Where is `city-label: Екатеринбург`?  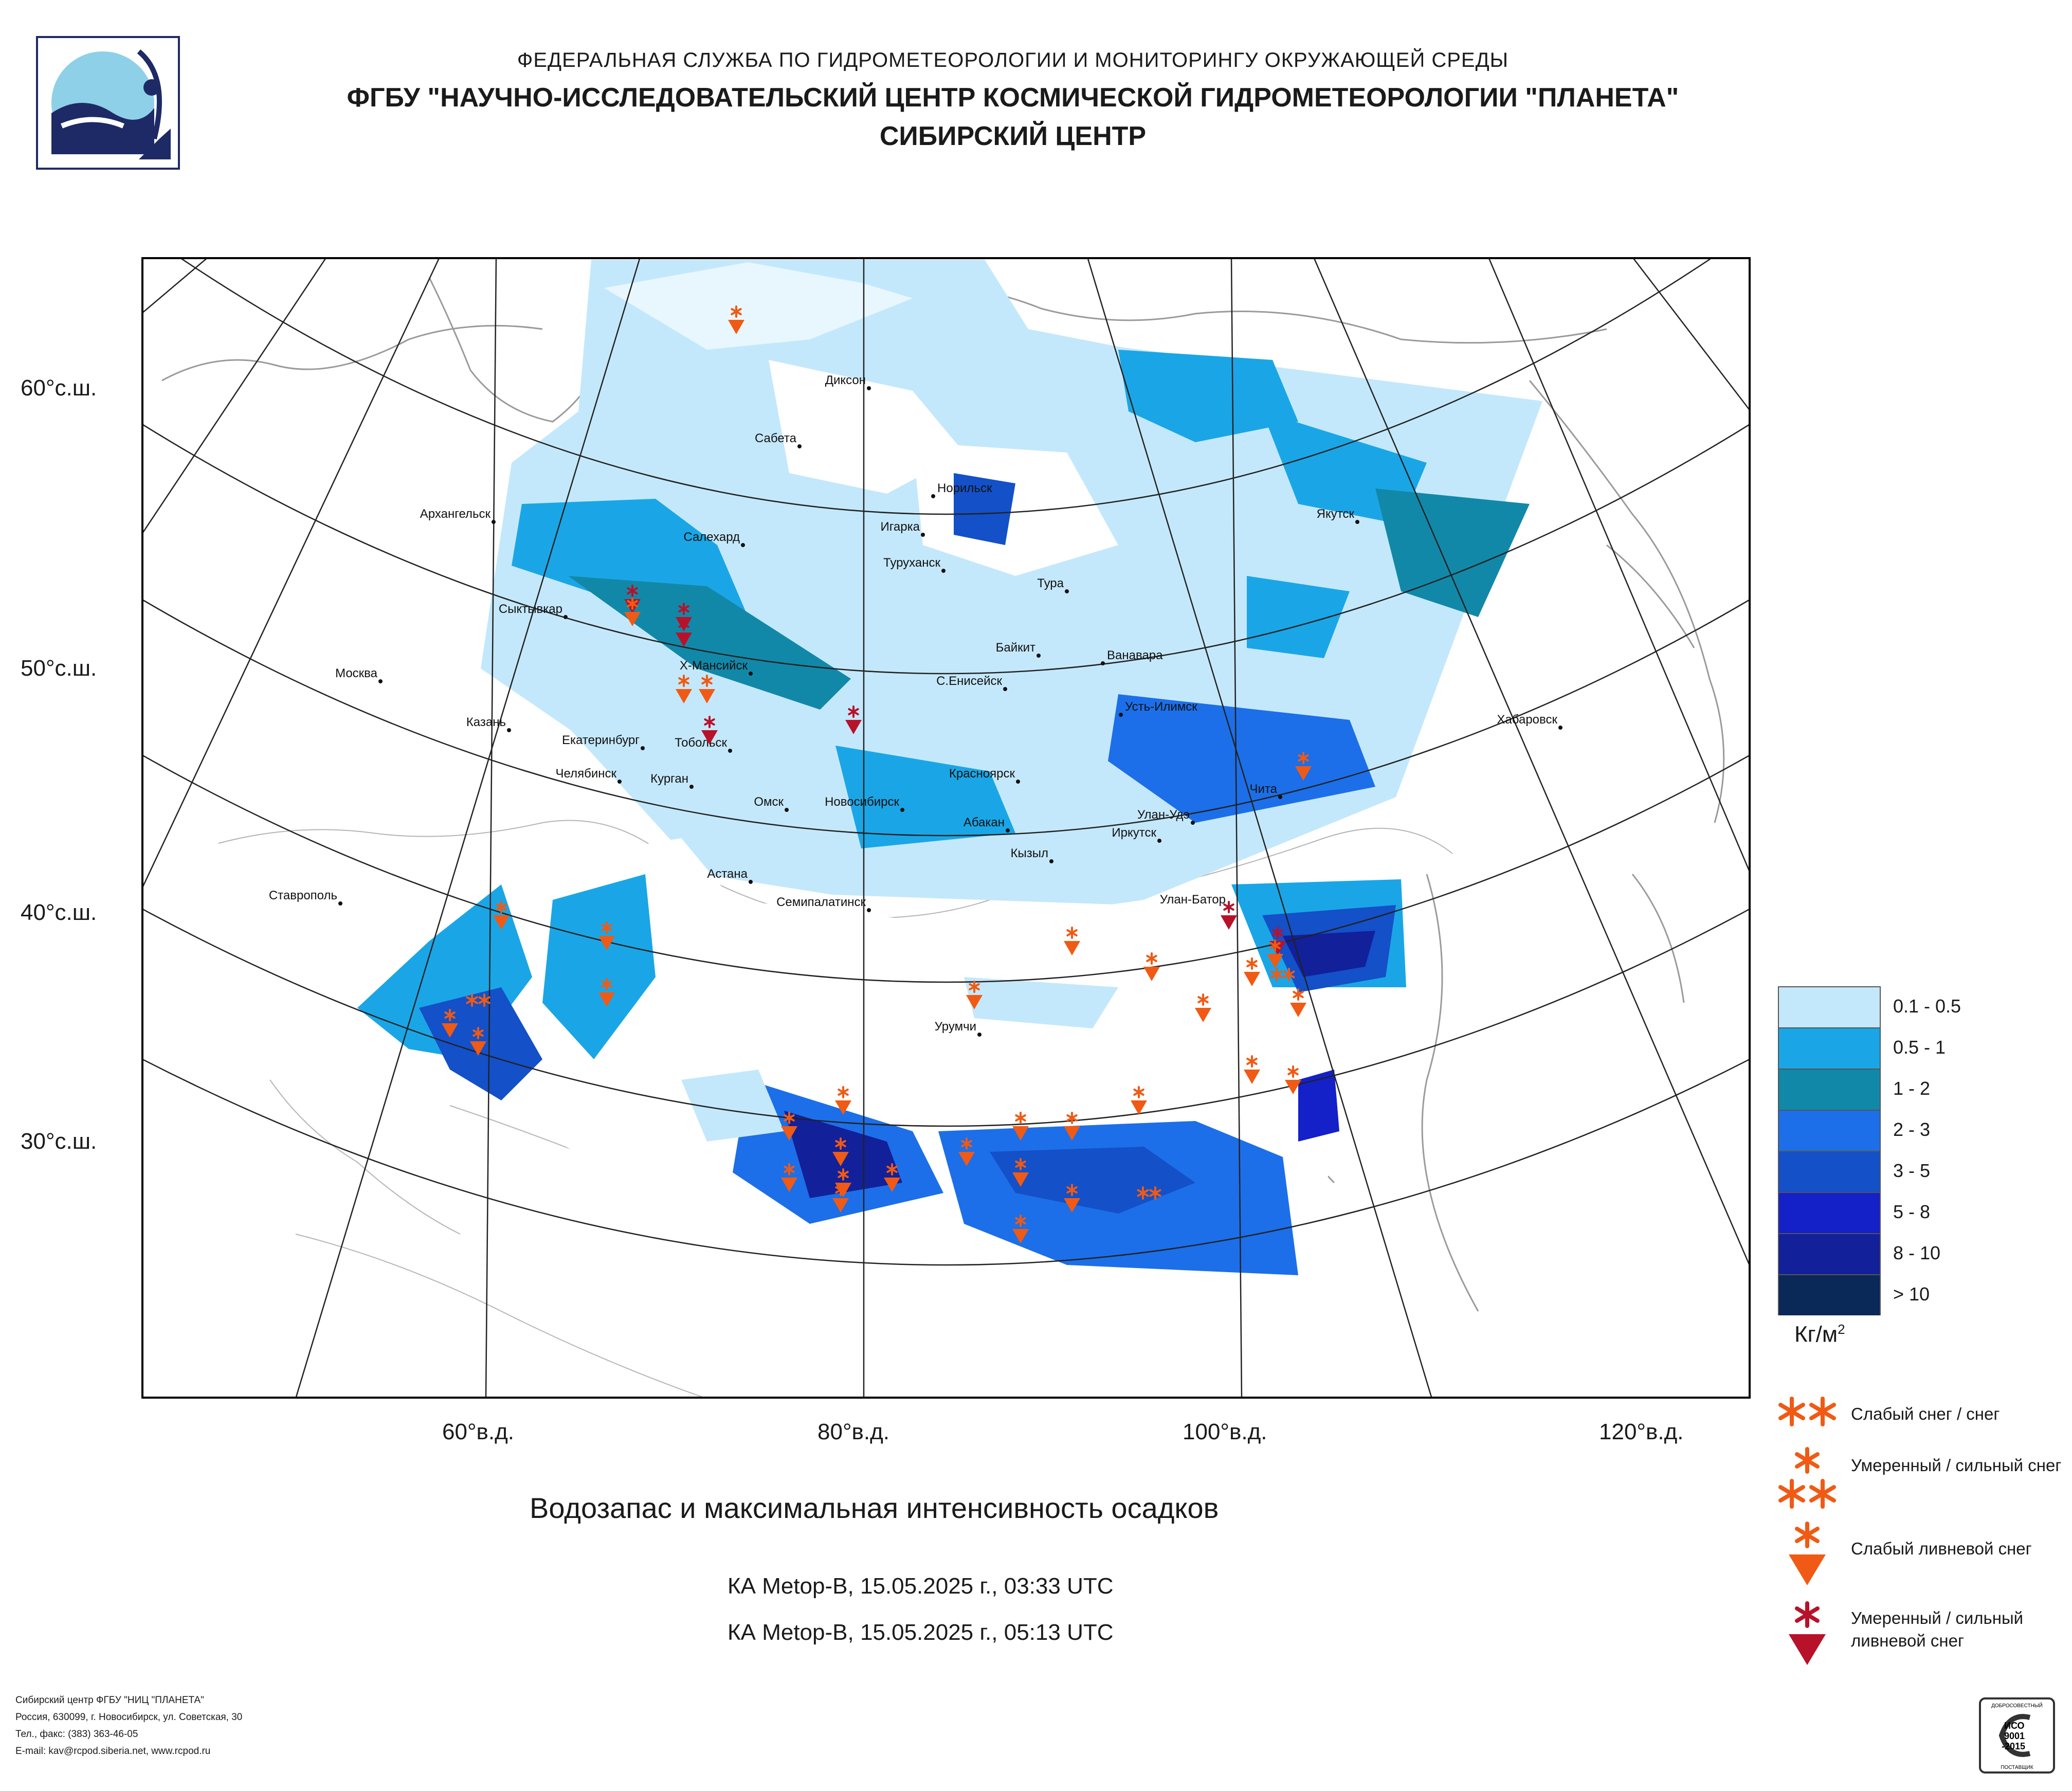
city-label: Екатеринбург is located at coordinates (601, 740).